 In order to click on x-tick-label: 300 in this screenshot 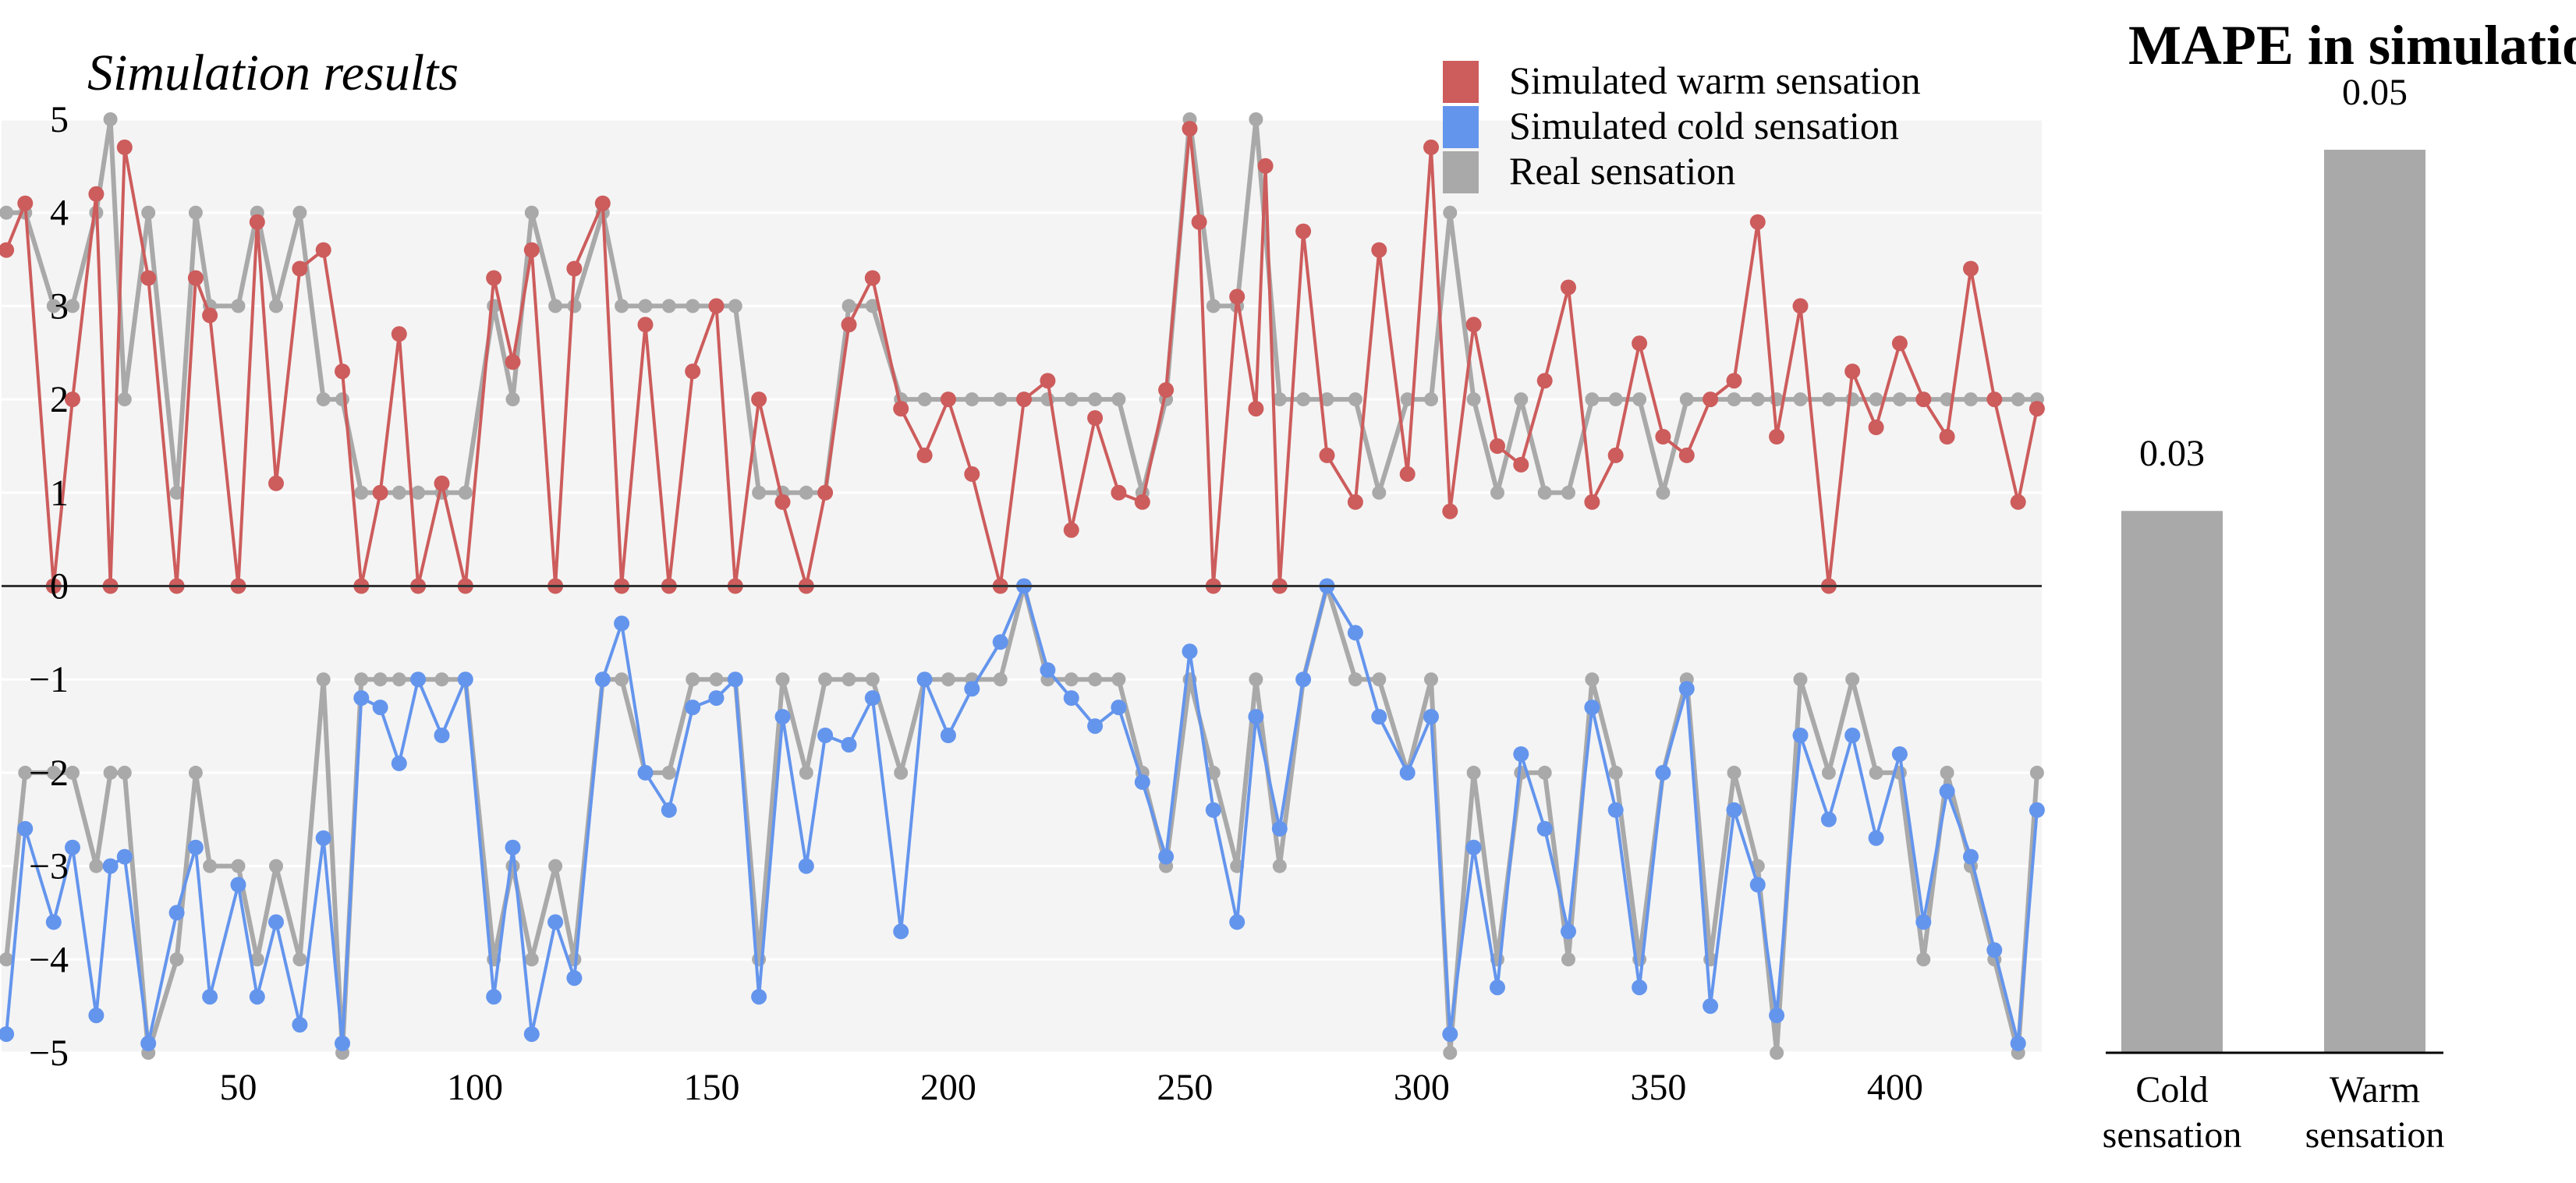, I will do `click(1422, 1087)`.